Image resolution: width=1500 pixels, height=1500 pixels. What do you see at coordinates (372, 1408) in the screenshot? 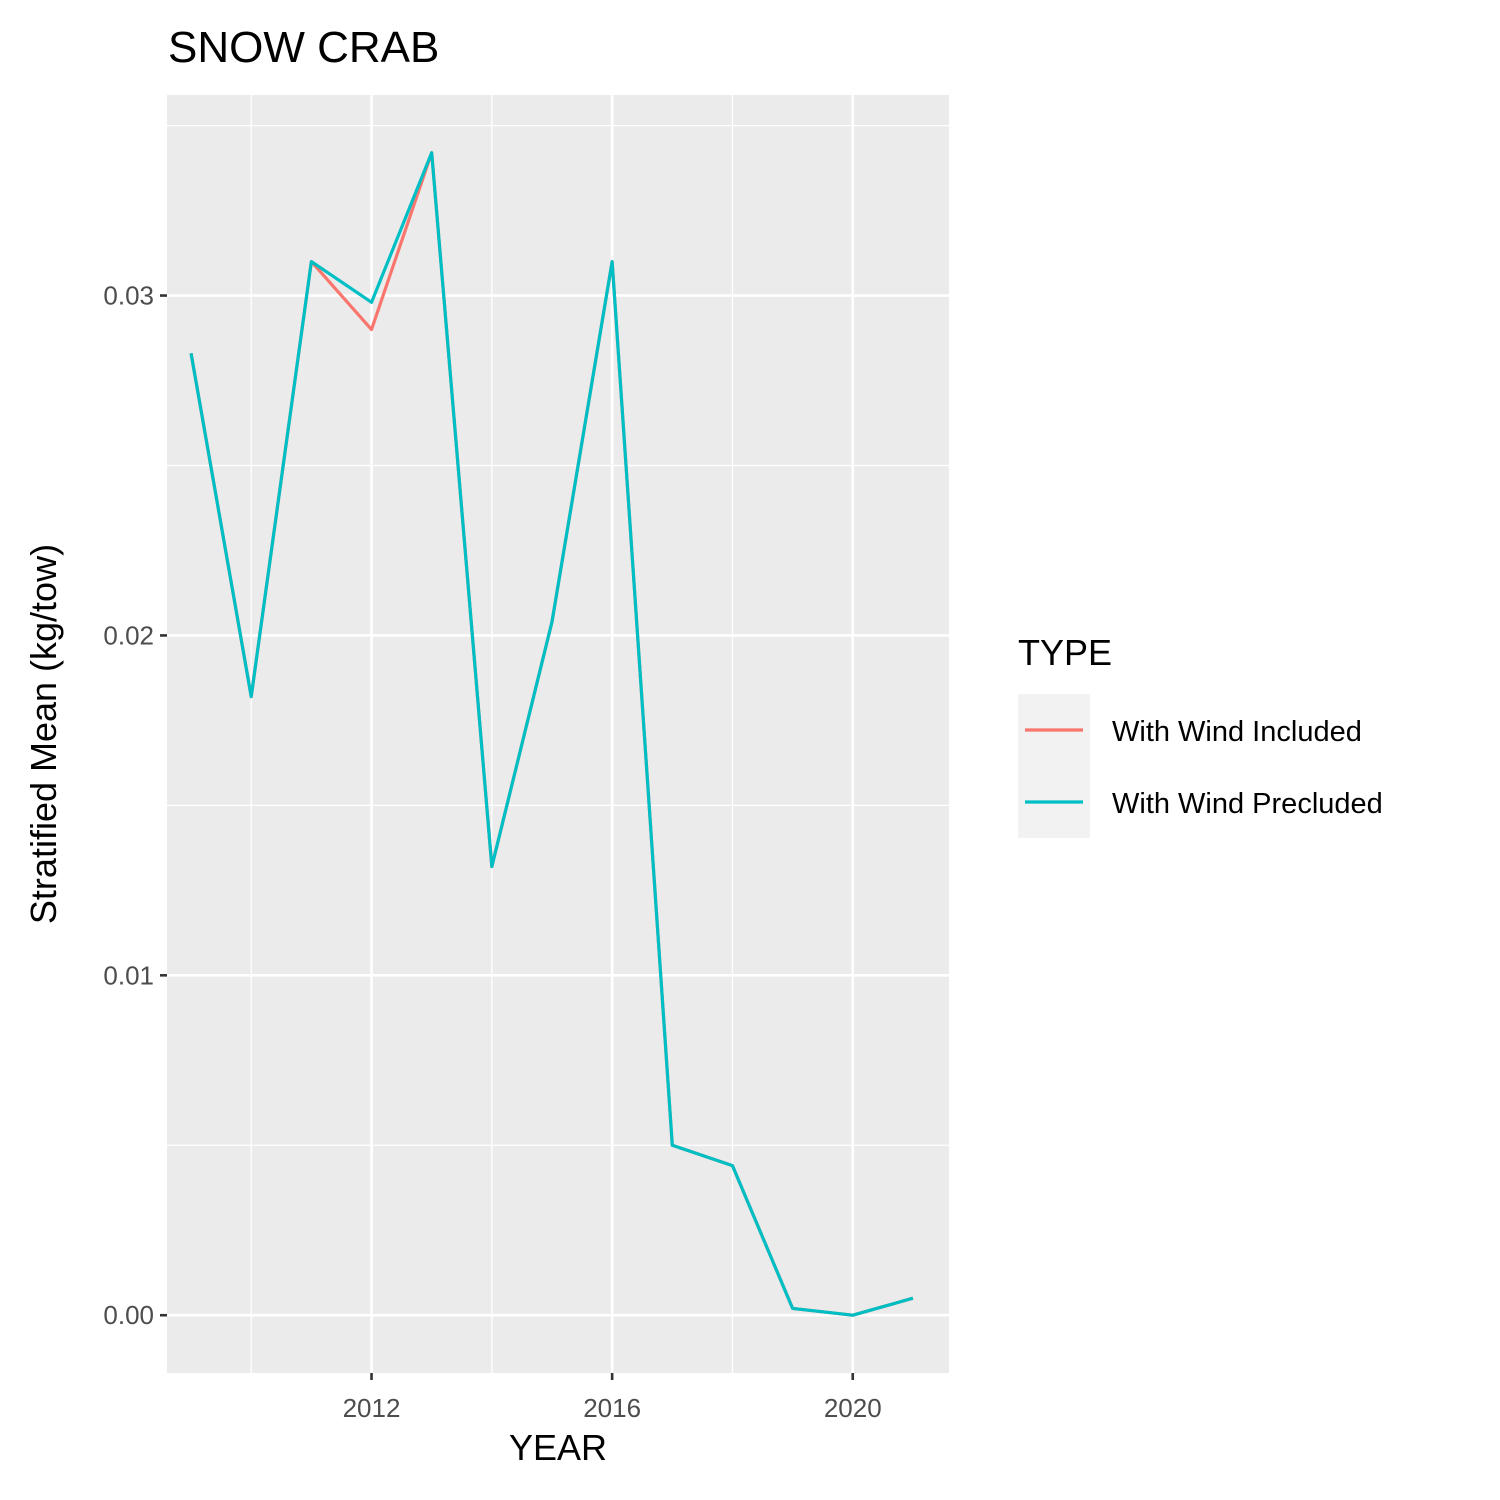
I see `x-tick-label: 2012` at bounding box center [372, 1408].